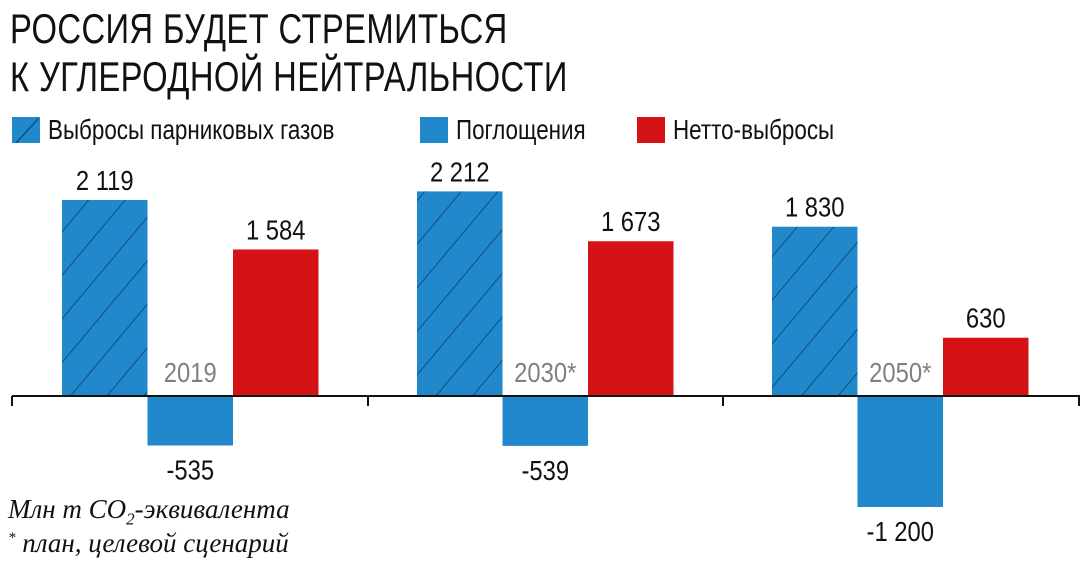 The image size is (1087, 566). Describe the element at coordinates (289, 76) in the screenshot. I see `chart-title-line-2: К УГЛЕРОДНОЙ НЕЙТРАЛЬНОСТИ` at that location.